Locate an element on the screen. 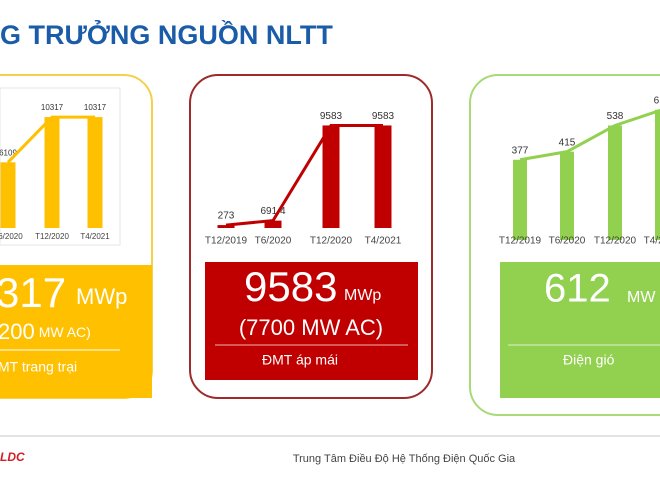 The height and width of the screenshot is (480, 660). slide-title: G TRƯỞNG NGUỒN NLTT is located at coordinates (166, 34).